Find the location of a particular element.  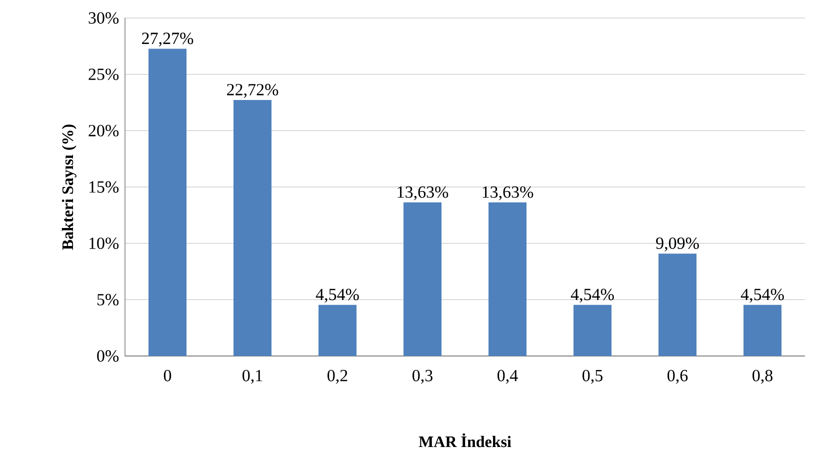

x-tick-label: 0,5 is located at coordinates (592, 377).